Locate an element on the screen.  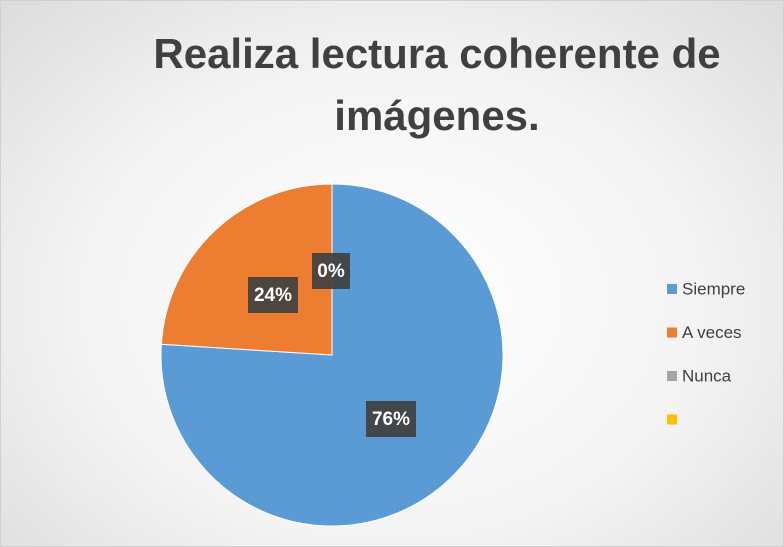
data-label: 24% is located at coordinates (273, 295).